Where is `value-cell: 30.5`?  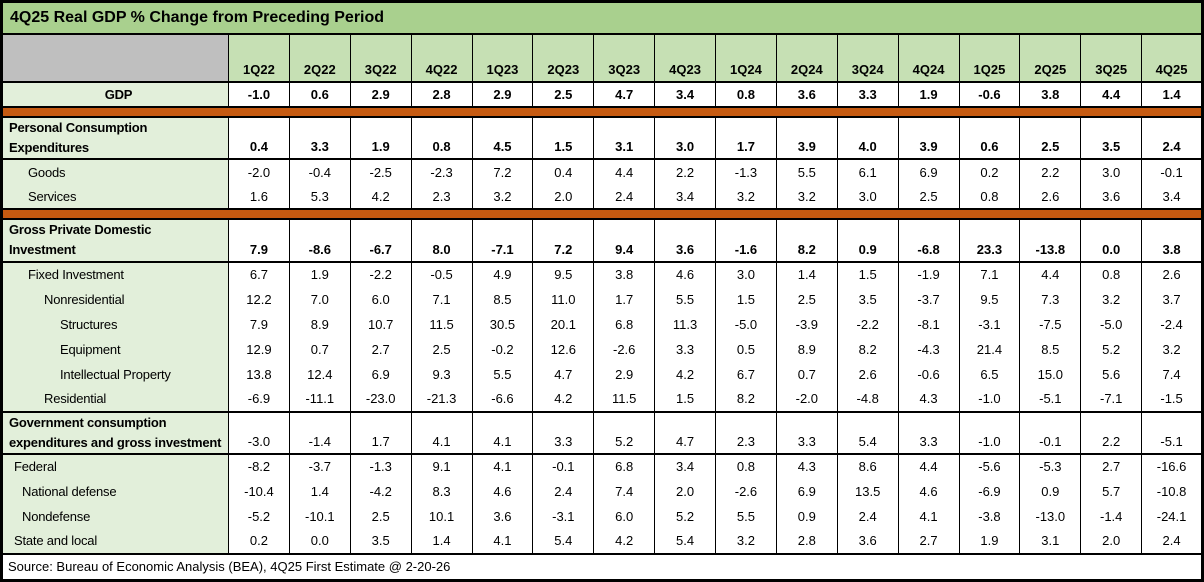 value-cell: 30.5 is located at coordinates (502, 324).